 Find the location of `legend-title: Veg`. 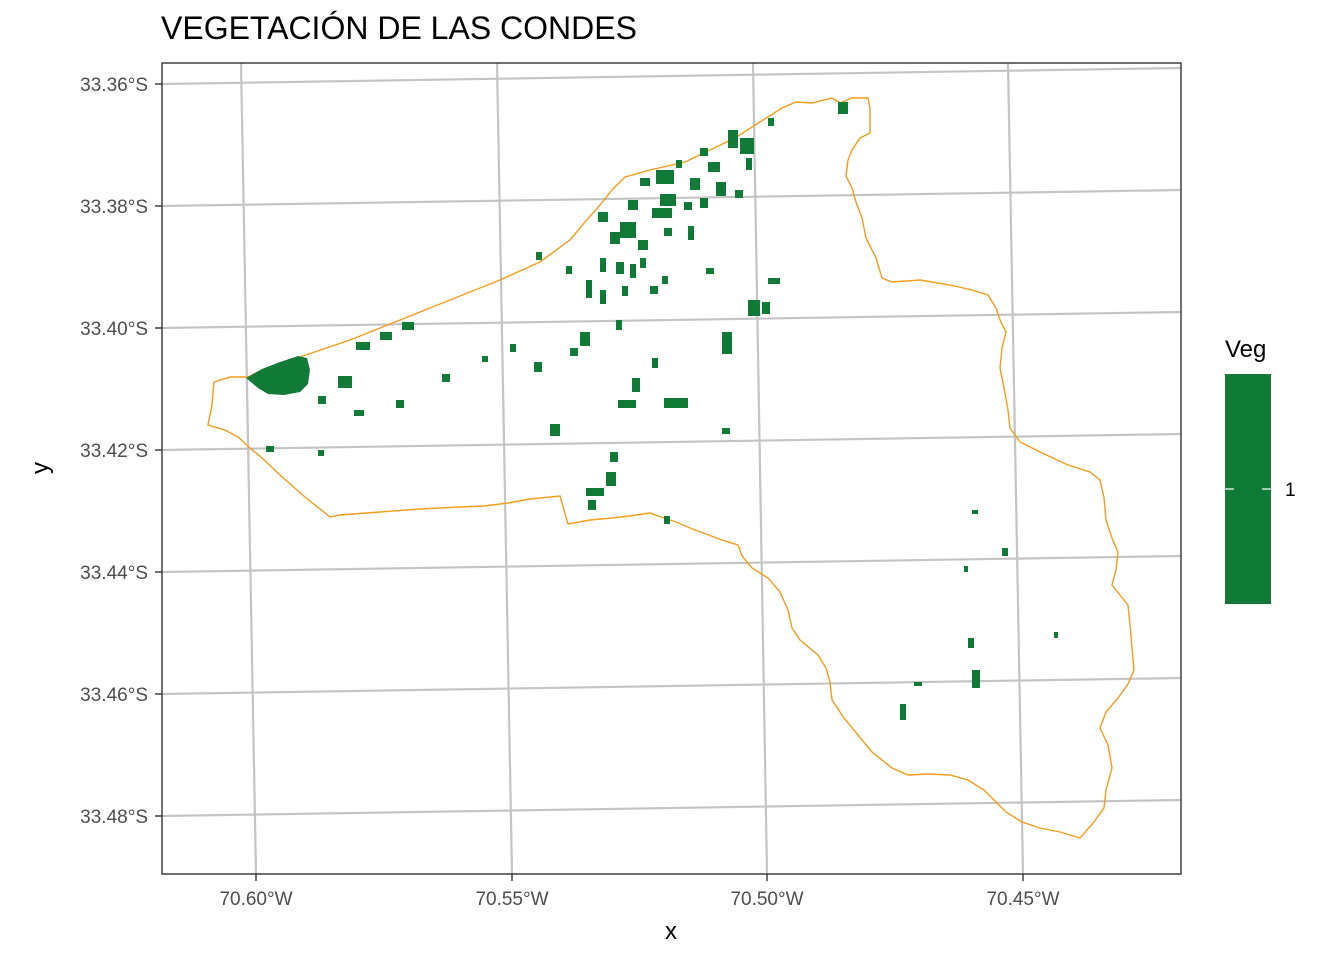

legend-title: Veg is located at coordinates (1245, 349).